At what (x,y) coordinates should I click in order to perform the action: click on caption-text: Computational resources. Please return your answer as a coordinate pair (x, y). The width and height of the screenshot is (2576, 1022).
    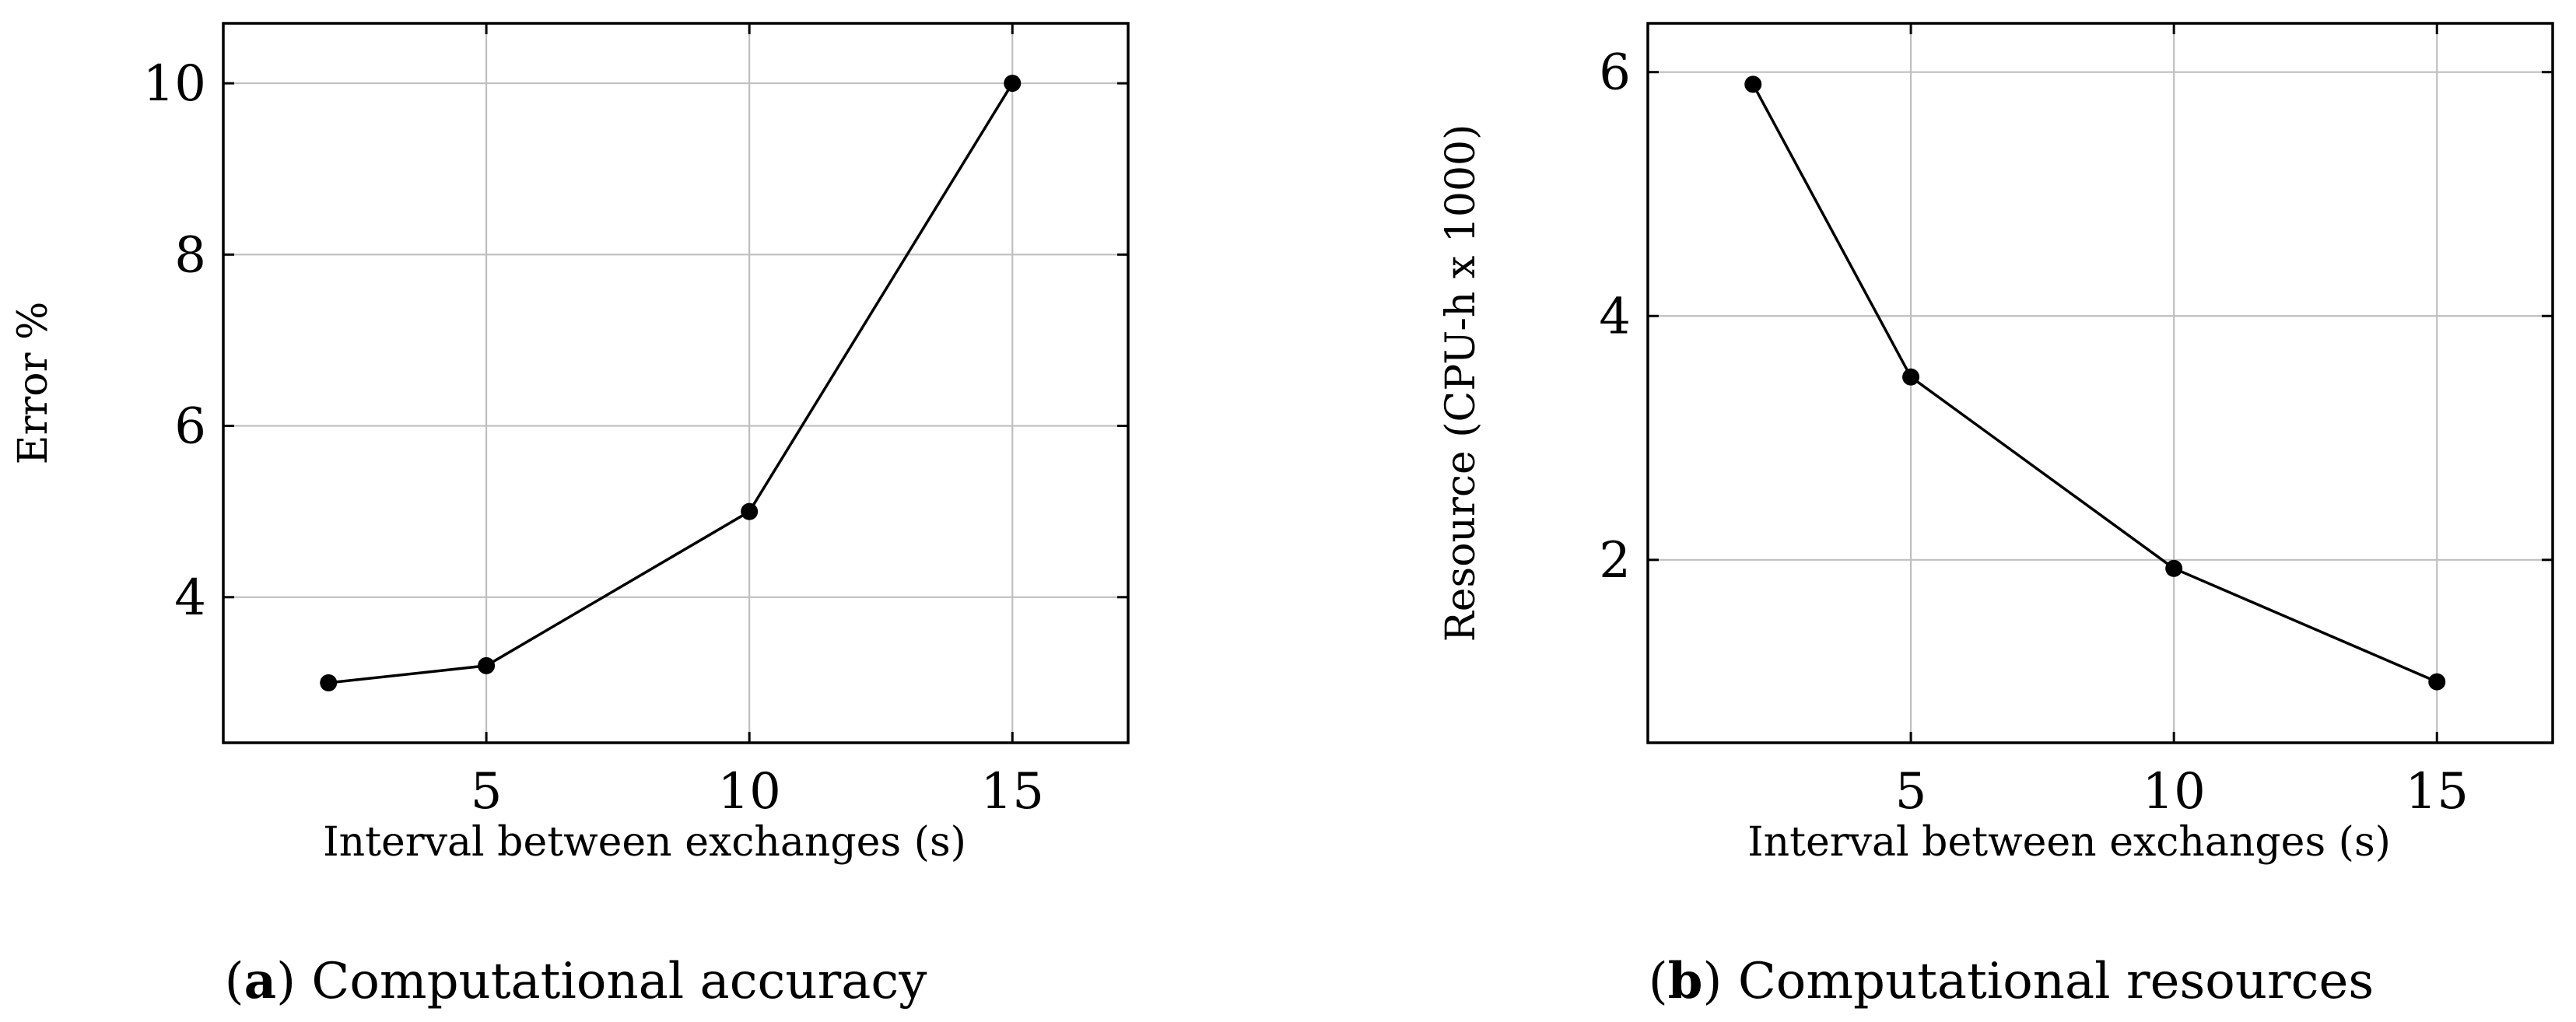
    Looking at the image, I should click on (2056, 982).